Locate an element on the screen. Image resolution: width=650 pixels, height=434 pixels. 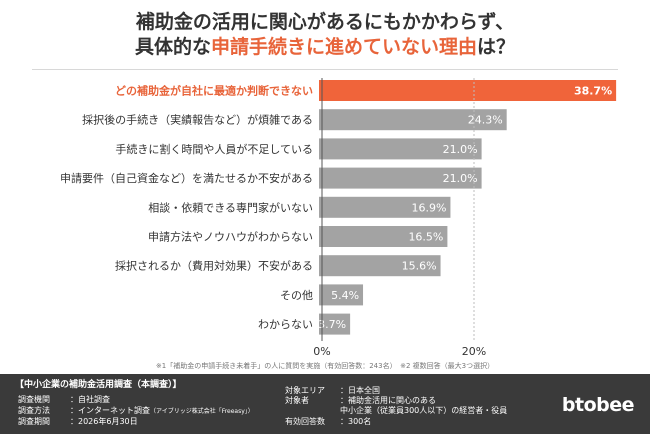
x-tick-label: 20% is located at coordinates (474, 351).